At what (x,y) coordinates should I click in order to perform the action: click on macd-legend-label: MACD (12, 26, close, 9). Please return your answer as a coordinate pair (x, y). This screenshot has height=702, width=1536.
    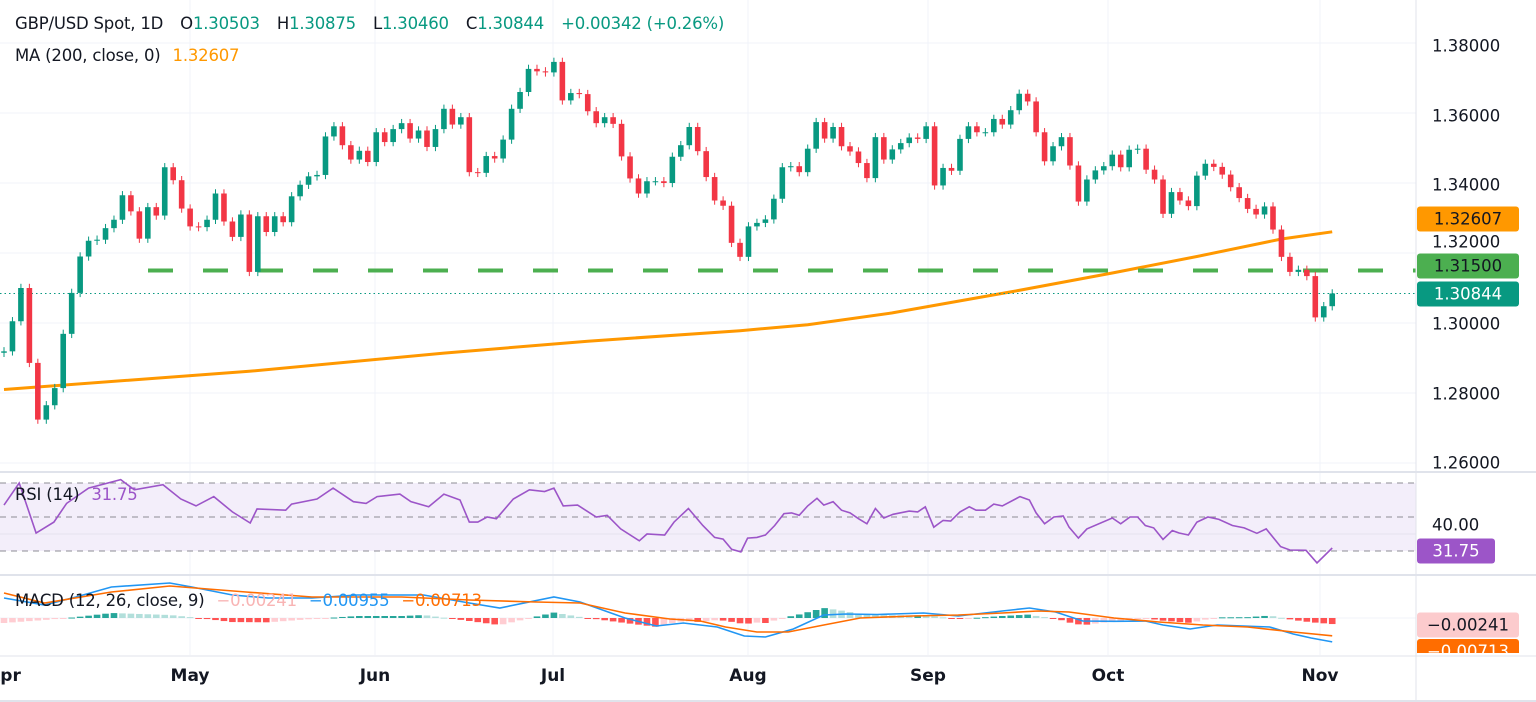
    Looking at the image, I should click on (110, 600).